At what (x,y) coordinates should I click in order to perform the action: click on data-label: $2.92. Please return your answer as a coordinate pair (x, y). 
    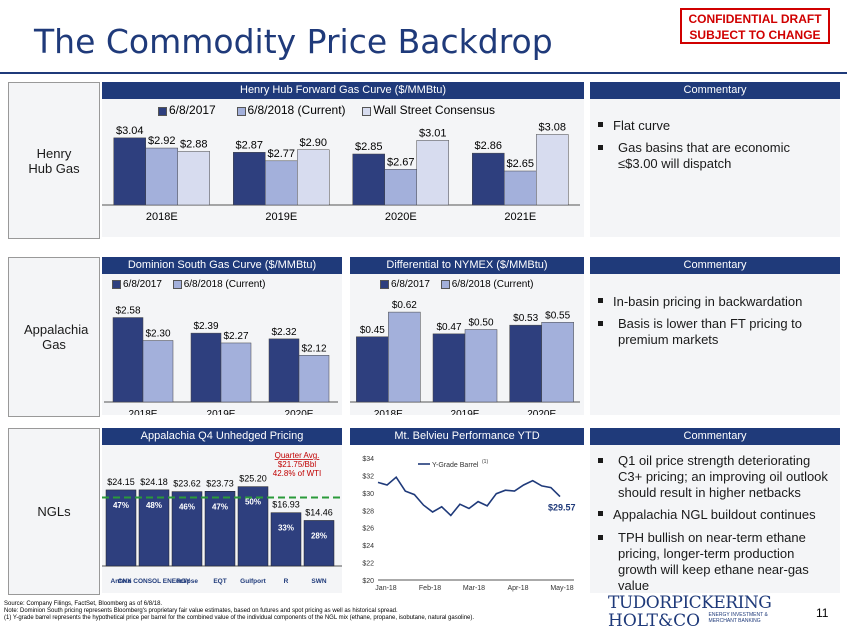
    Looking at the image, I should click on (162, 141).